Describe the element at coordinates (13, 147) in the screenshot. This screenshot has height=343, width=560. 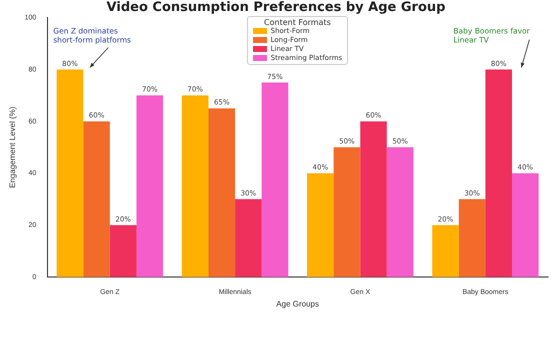
I see `y-axis-title: Engagement Level (%)` at that location.